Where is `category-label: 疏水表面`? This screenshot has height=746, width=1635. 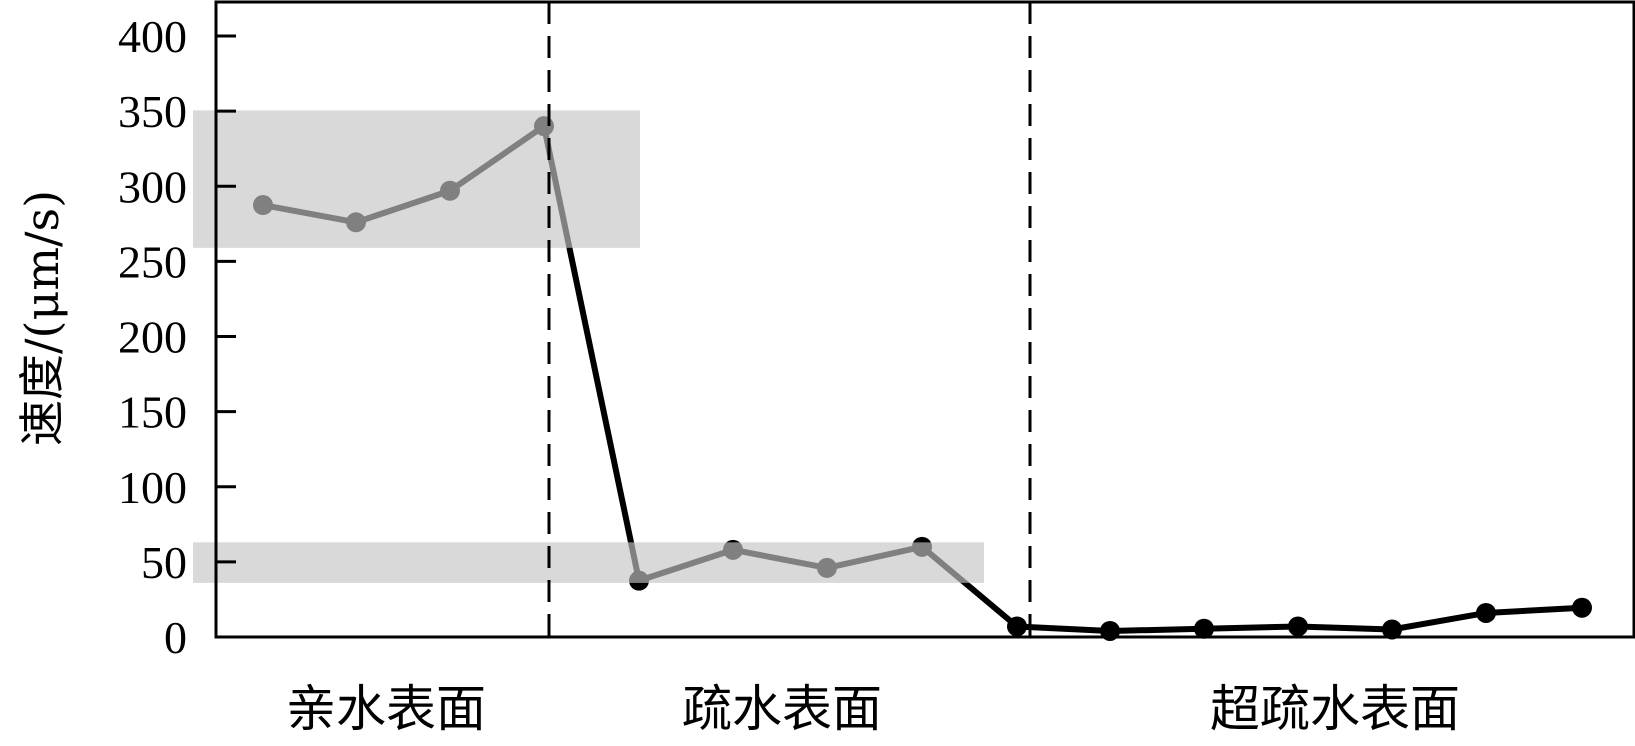
category-label: 疏水表面 is located at coordinates (782, 709).